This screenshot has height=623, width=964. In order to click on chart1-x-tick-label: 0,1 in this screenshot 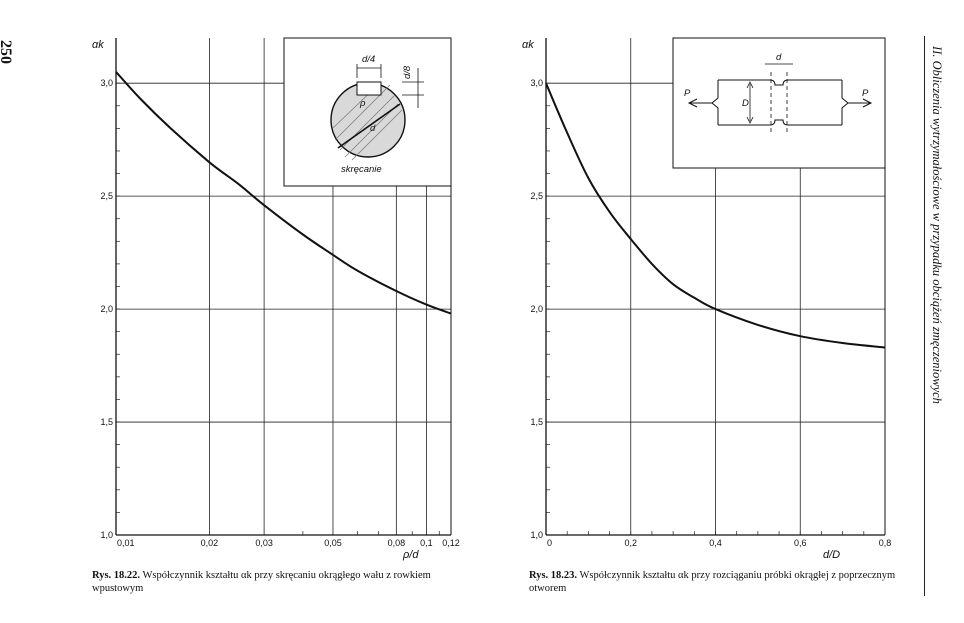, I will do `click(426, 543)`.